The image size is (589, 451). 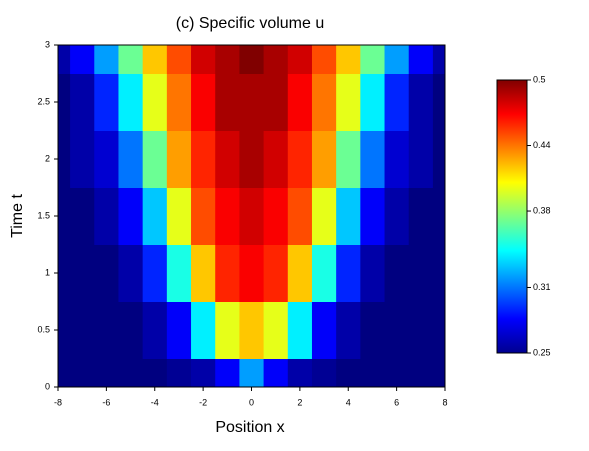 I want to click on colorbar-tick-label: 0.25, so click(x=542, y=352).